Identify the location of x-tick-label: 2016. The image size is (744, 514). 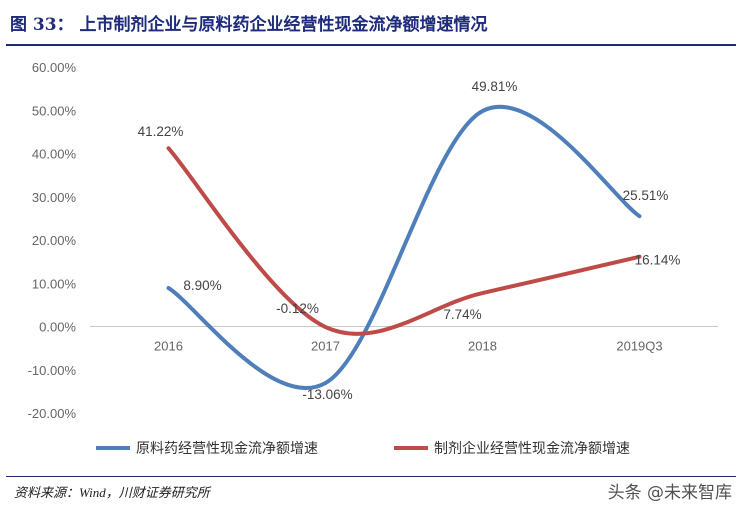
(168, 346).